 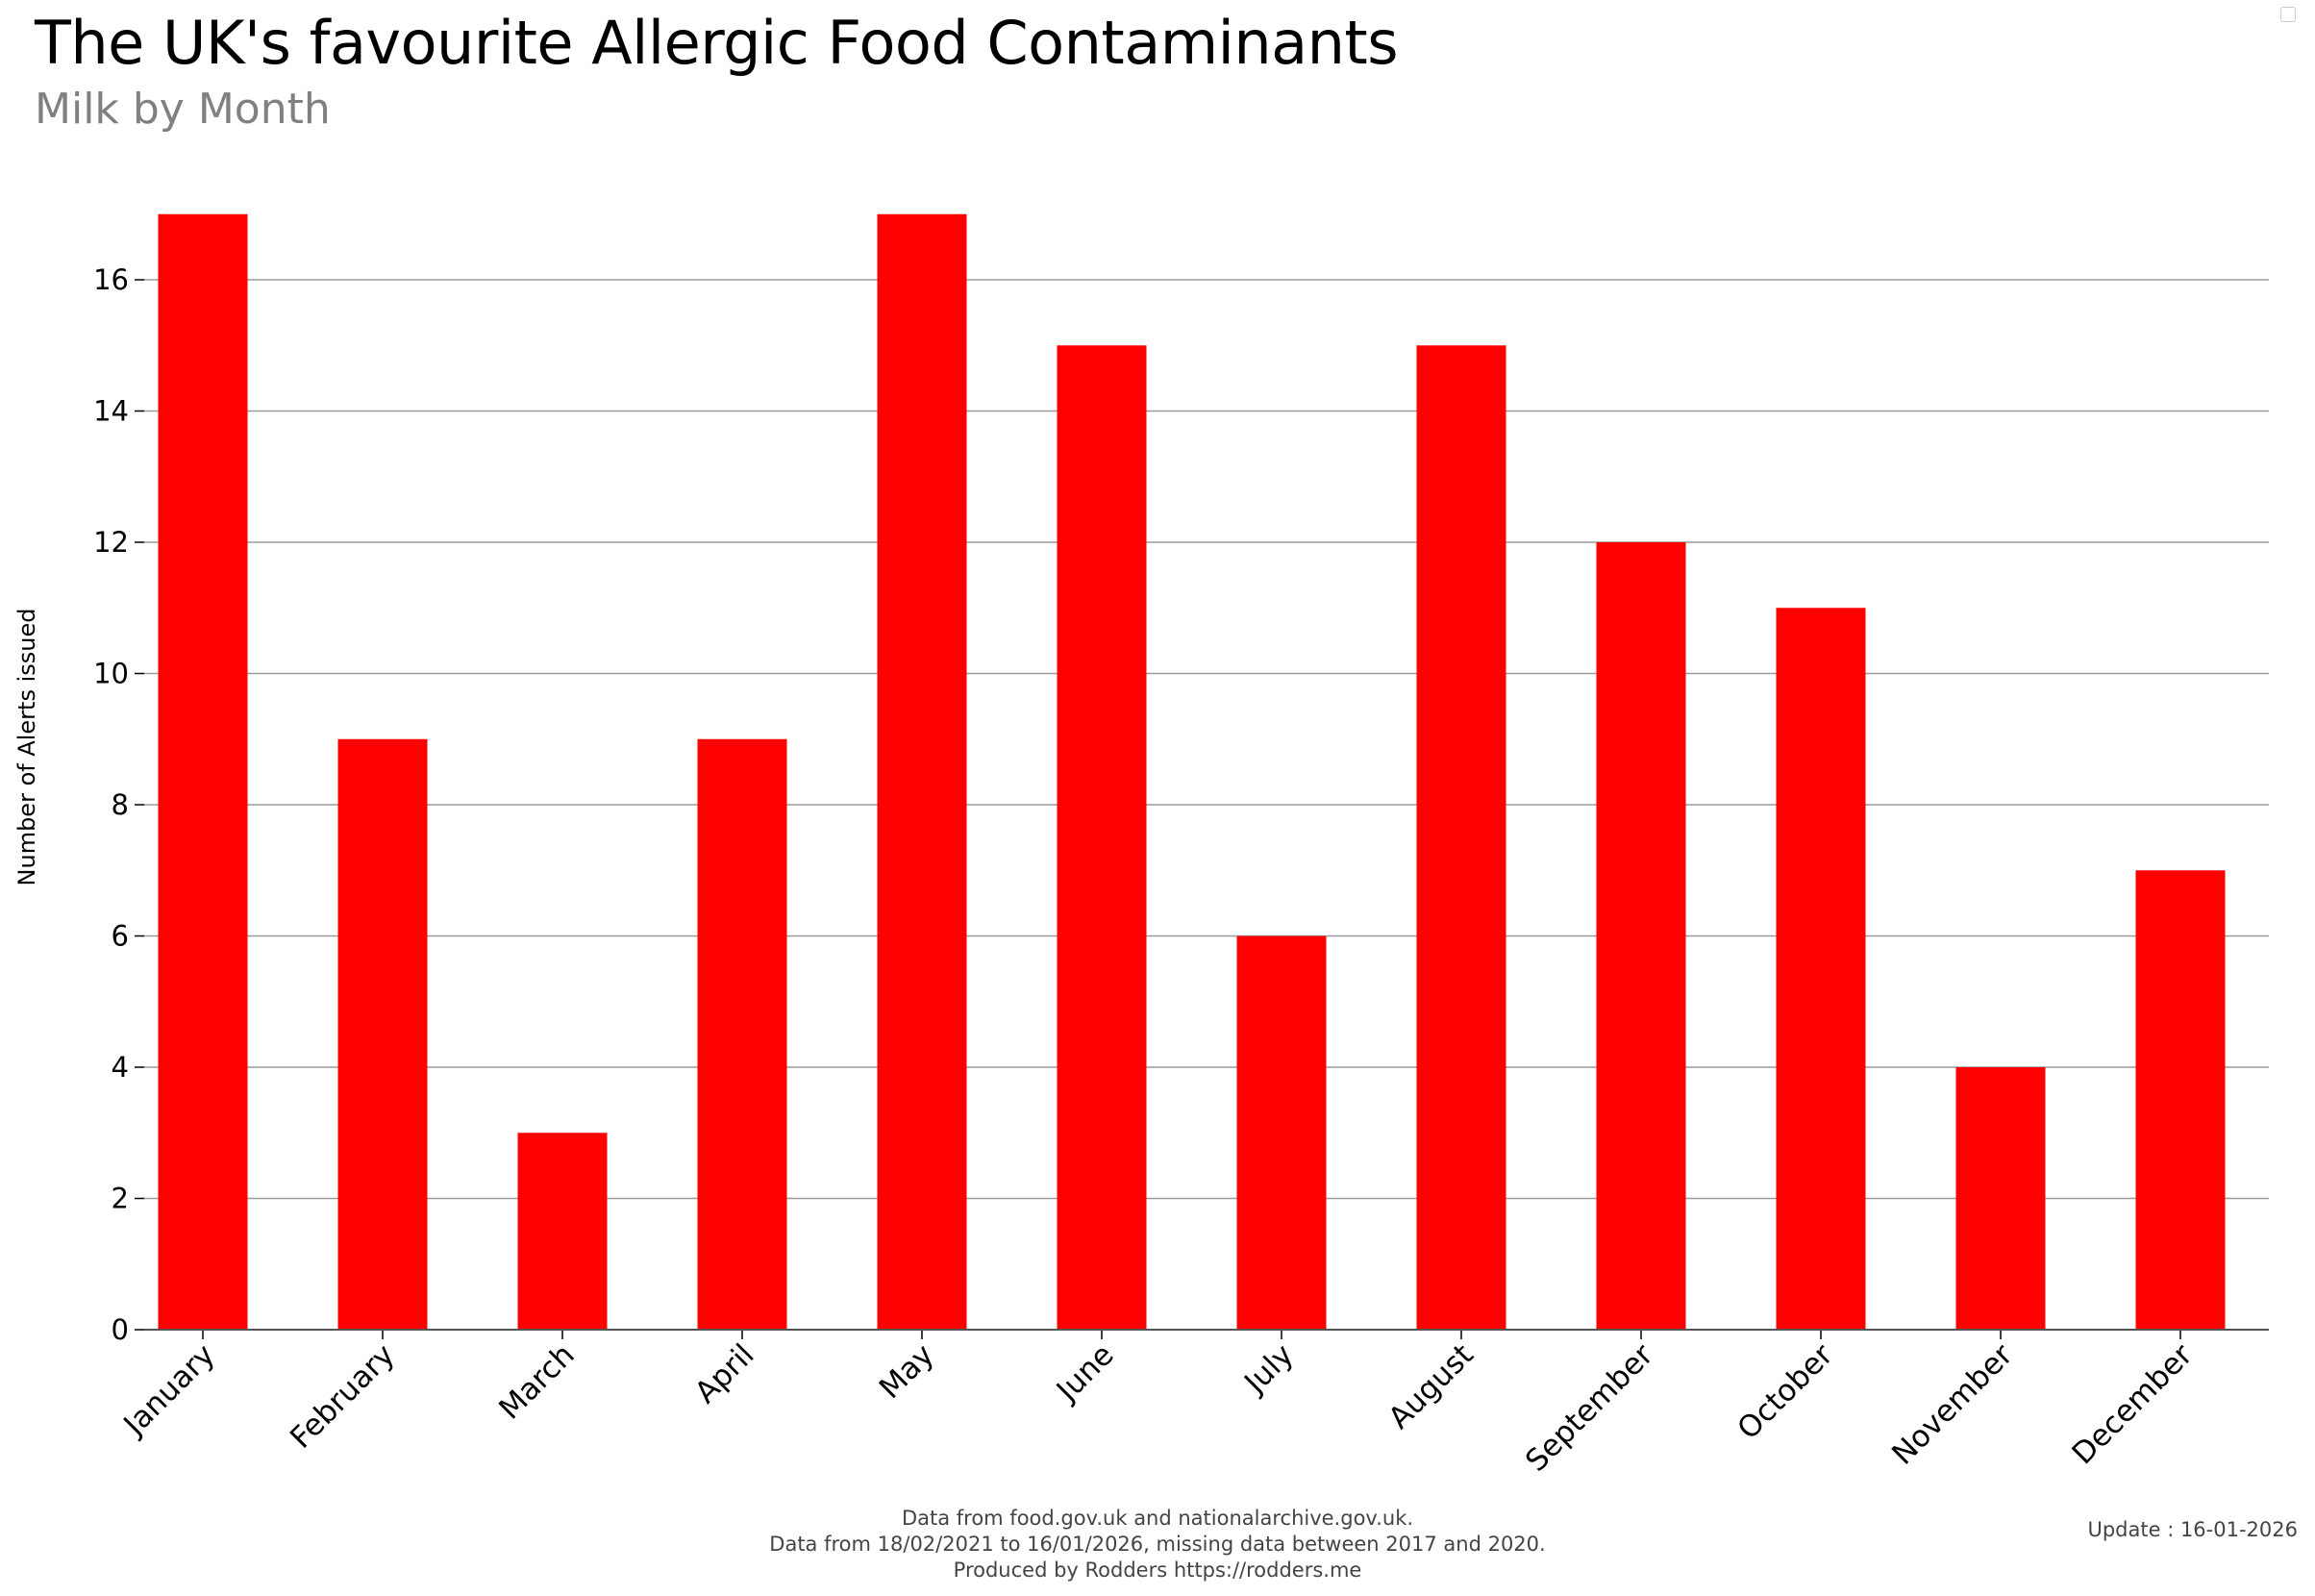 I want to click on y-tick-label: 14, so click(x=111, y=411).